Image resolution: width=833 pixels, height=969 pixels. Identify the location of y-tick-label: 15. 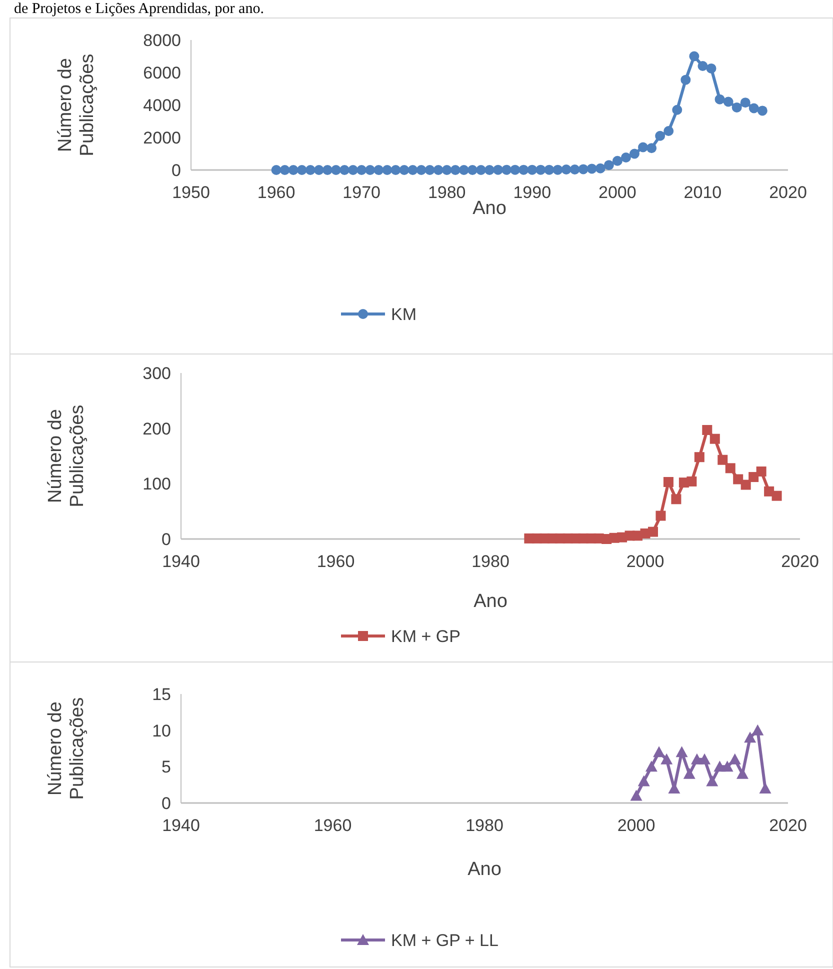
(161, 694).